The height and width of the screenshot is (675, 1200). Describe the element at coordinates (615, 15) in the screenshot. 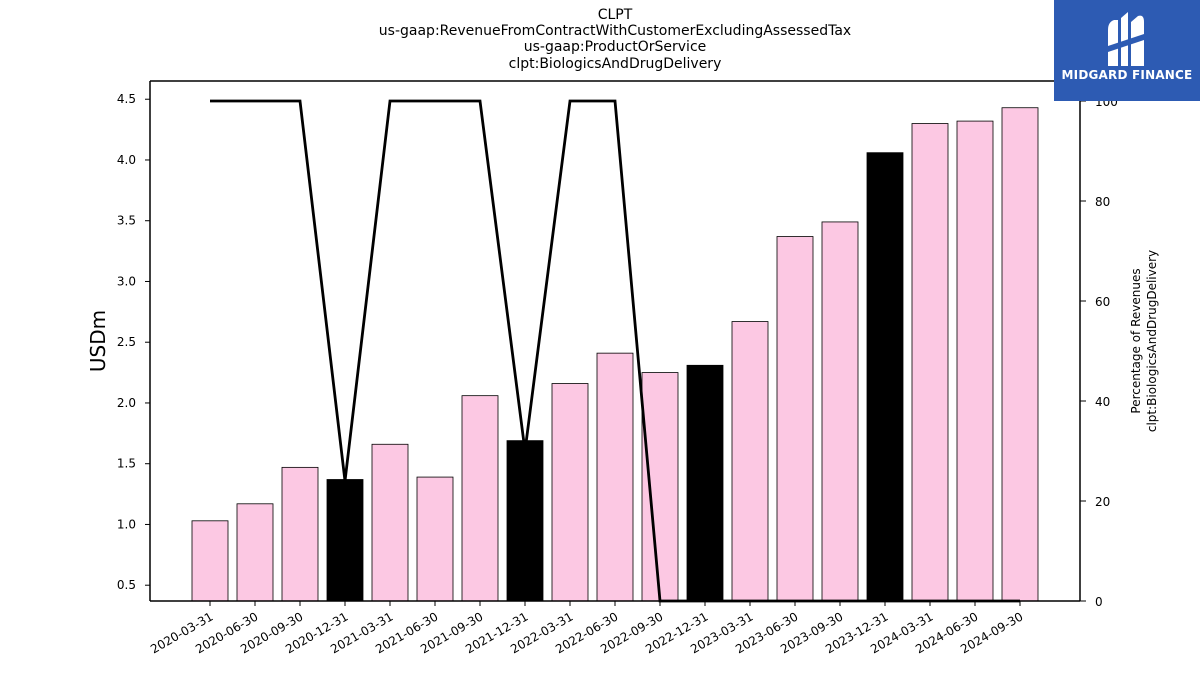

I see `chart-title-line-1: CLPT` at that location.